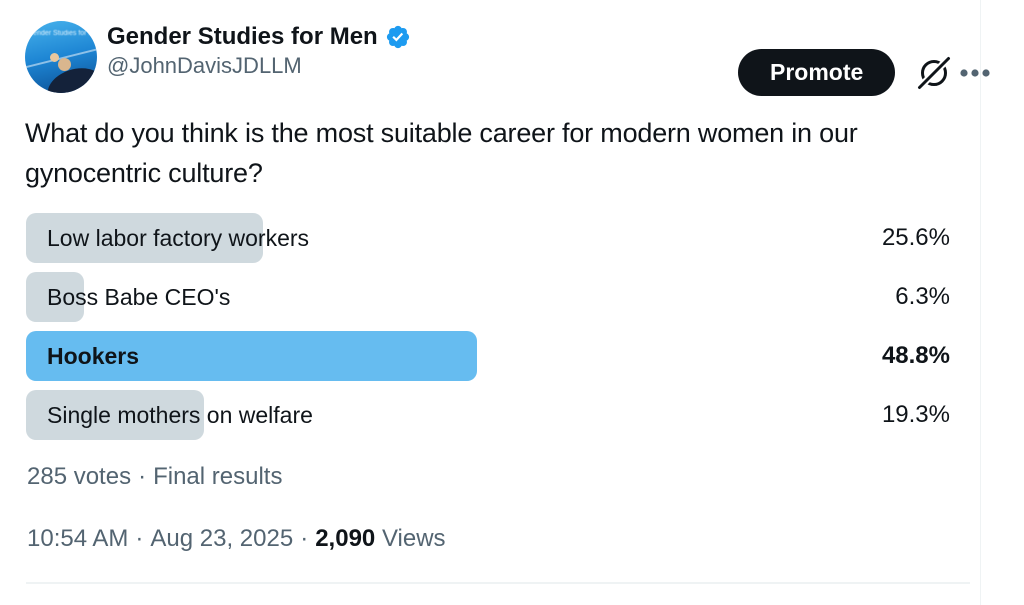  What do you see at coordinates (64, 64) in the screenshot?
I see `avatar-head-decoration` at bounding box center [64, 64].